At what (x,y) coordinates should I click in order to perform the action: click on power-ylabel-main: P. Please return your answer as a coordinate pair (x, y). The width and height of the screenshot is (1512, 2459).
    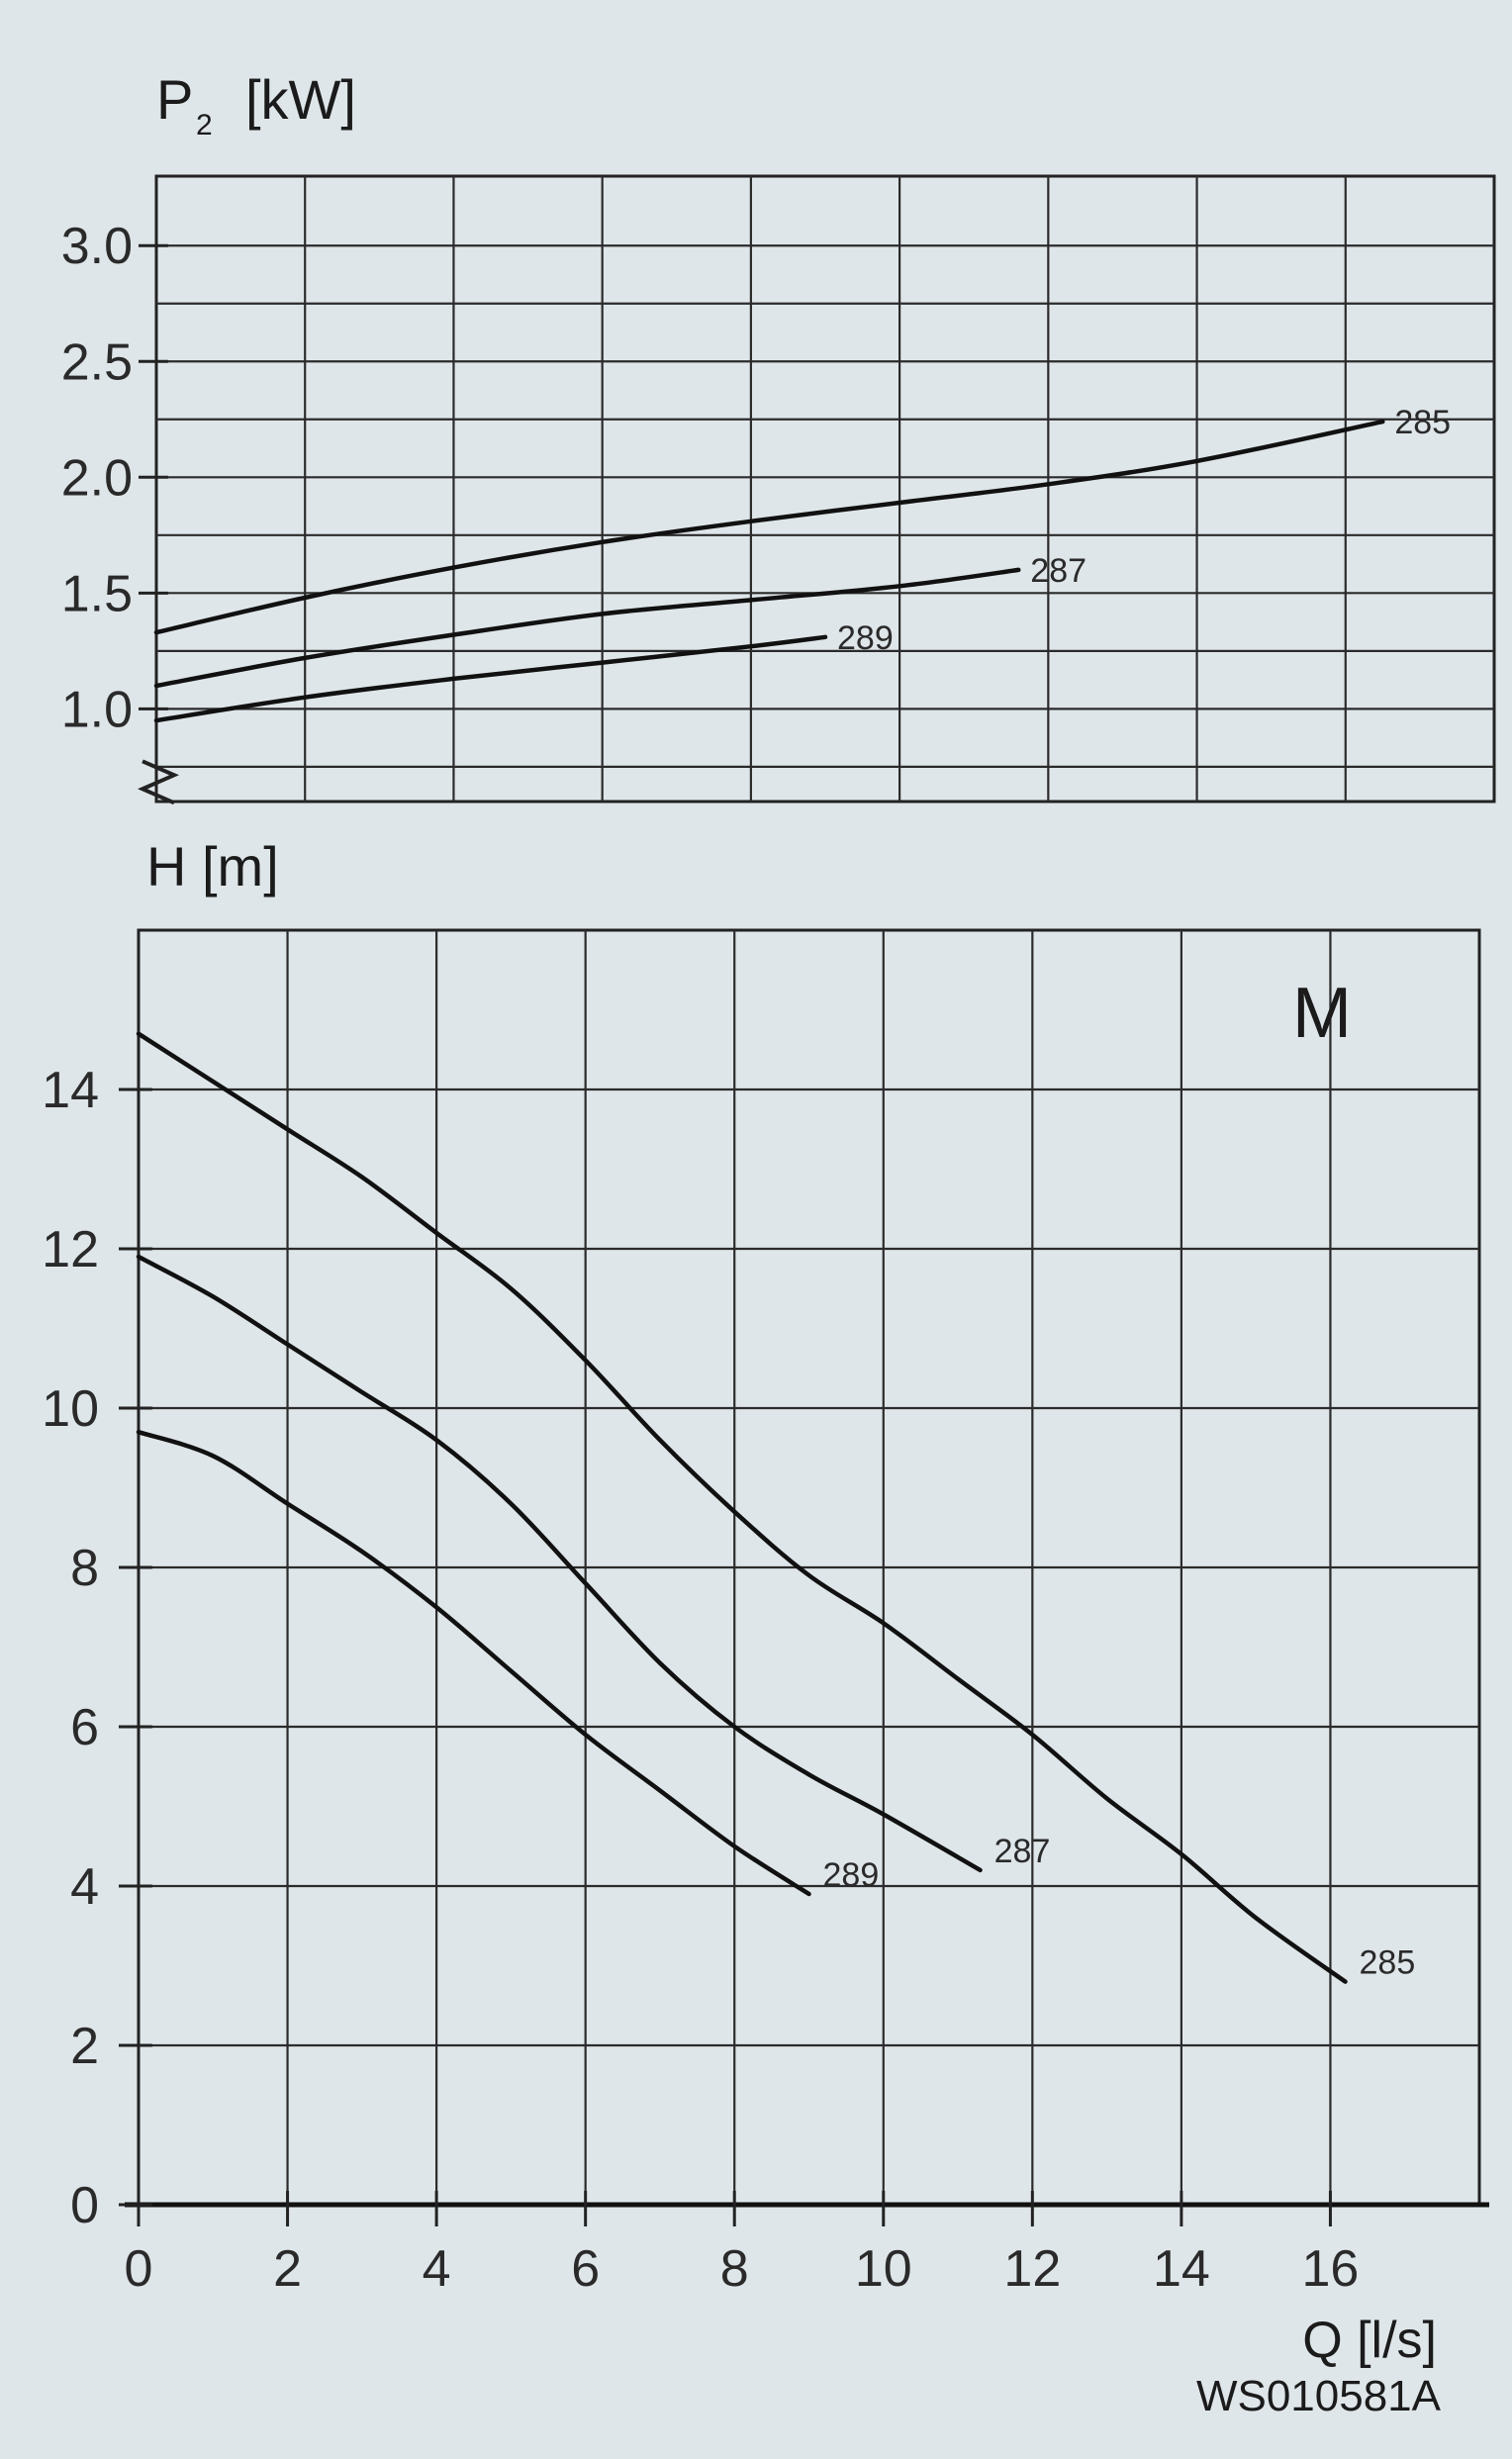
    Looking at the image, I should click on (174, 99).